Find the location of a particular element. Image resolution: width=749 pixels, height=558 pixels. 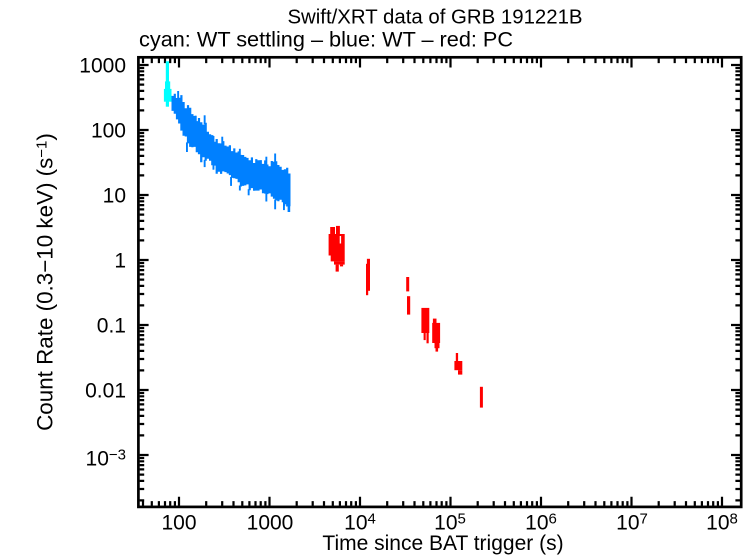

svg-text: 10 is located at coordinates (114, 196).